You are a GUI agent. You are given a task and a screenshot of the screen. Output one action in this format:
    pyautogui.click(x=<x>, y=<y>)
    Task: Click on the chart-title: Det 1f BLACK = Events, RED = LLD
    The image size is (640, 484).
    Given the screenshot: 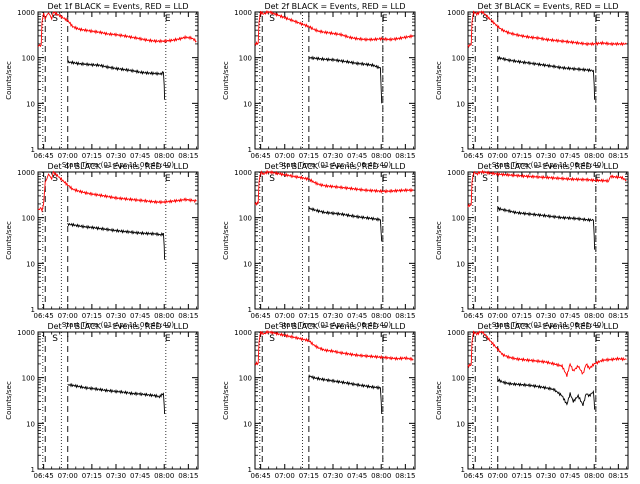 What is the action you would take?
    pyautogui.click(x=117, y=6)
    